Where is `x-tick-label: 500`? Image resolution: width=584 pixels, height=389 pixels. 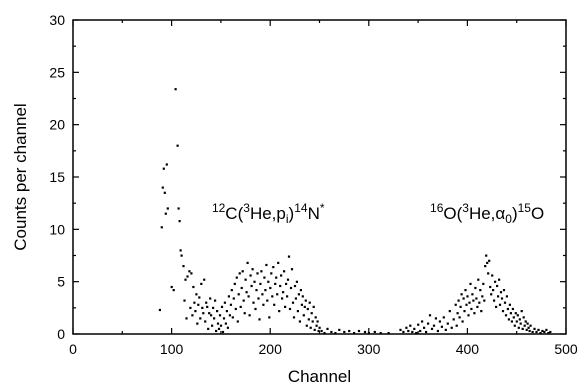 x-tick-label: 500 is located at coordinates (566, 349).